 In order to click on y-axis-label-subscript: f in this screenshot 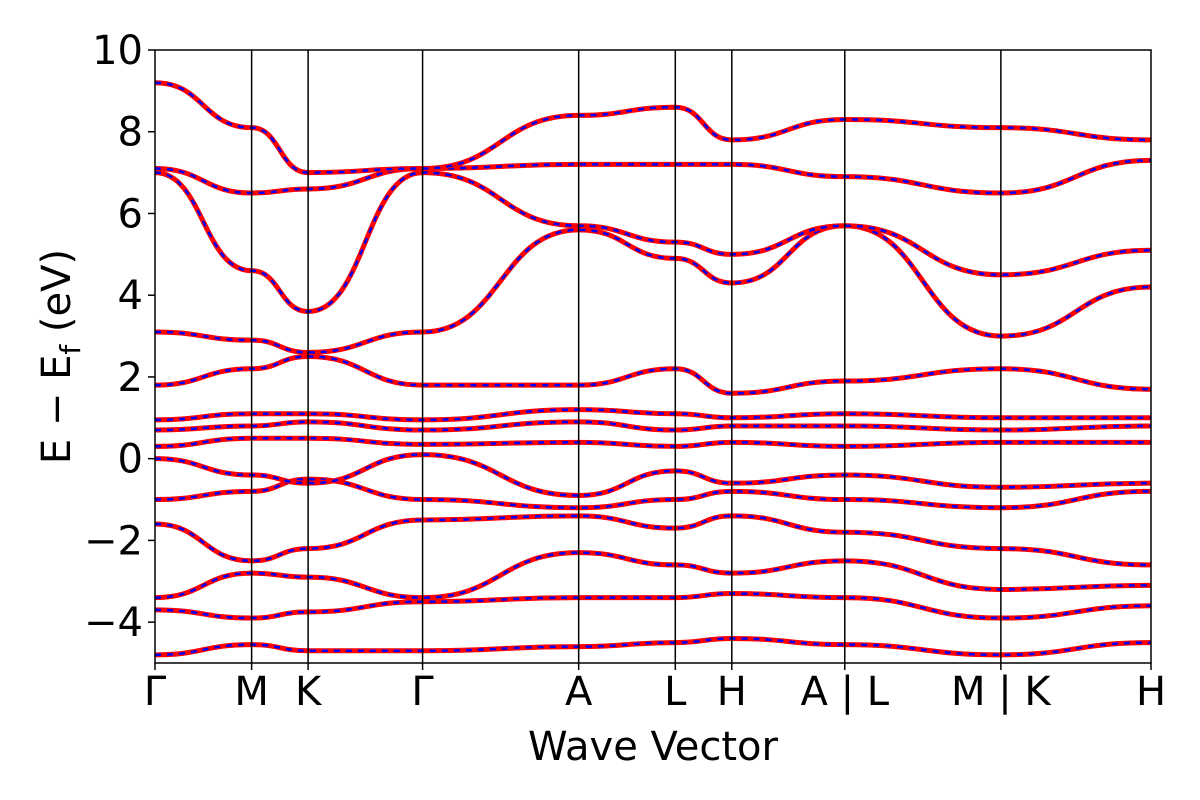, I will do `click(70, 349)`.